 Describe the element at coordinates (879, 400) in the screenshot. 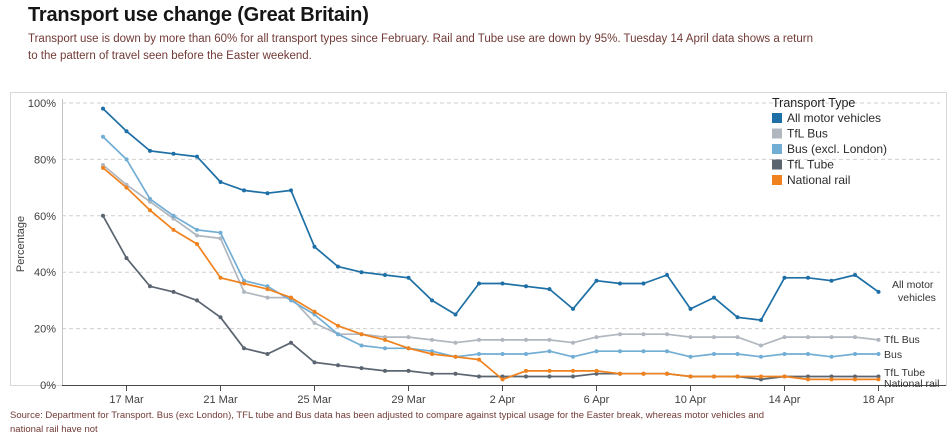

I see `x-tick-label: 18 Apr` at that location.